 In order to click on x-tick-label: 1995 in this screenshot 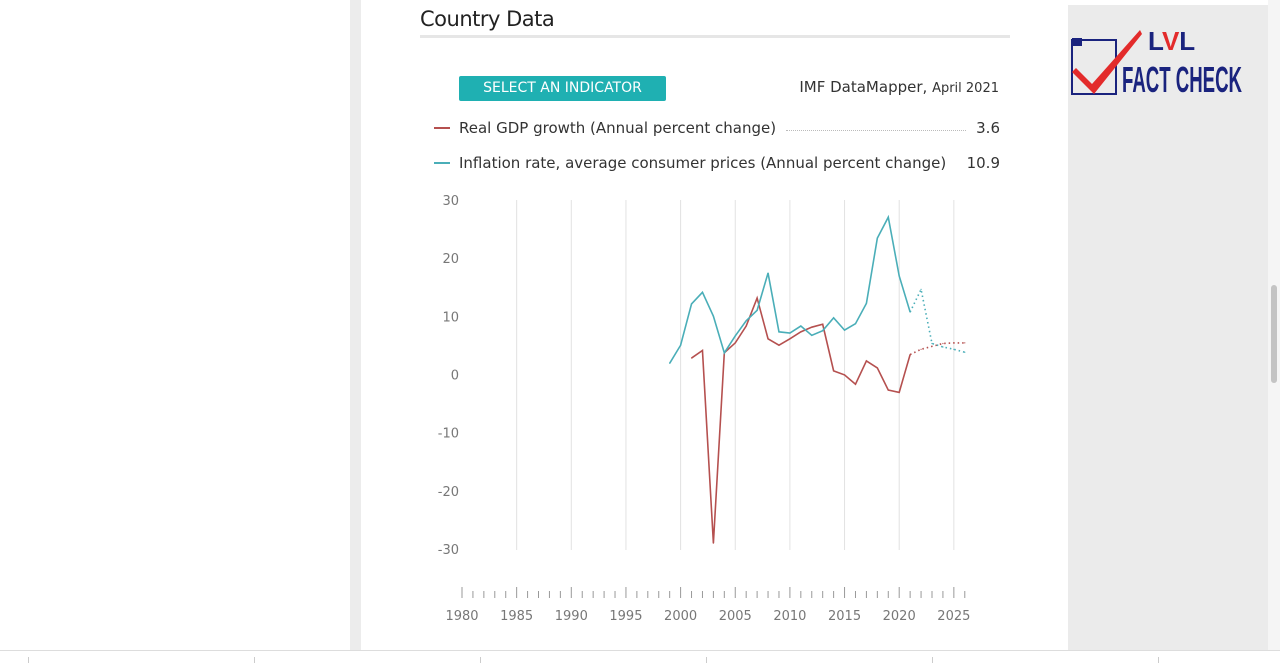, I will do `click(625, 616)`.